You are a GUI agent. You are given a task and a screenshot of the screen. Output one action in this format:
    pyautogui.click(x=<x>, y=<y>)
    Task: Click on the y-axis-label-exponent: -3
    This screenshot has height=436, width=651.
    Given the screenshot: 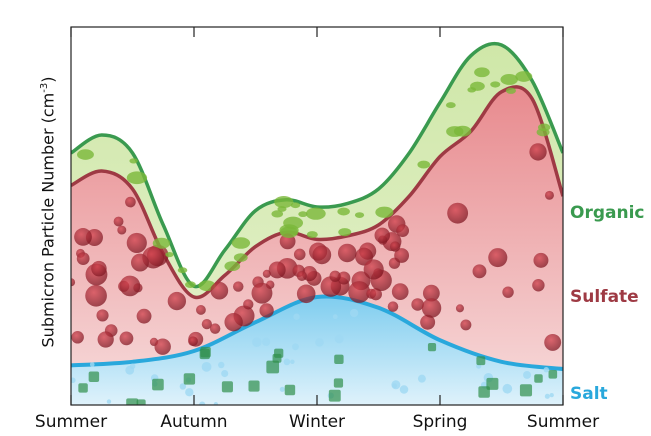 What is the action you would take?
    pyautogui.click(x=45, y=87)
    